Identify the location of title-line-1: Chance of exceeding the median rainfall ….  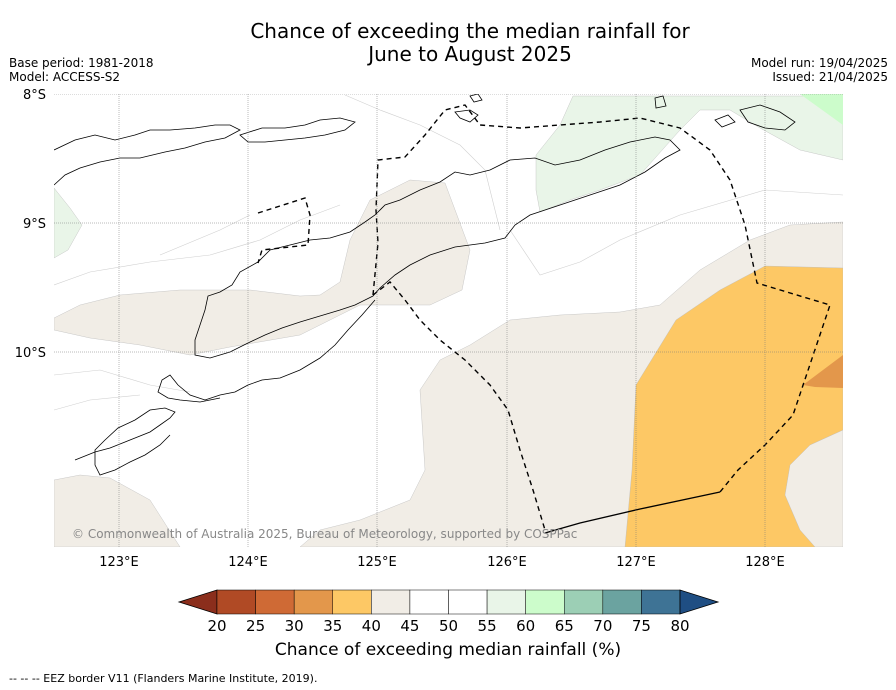
(470, 31).